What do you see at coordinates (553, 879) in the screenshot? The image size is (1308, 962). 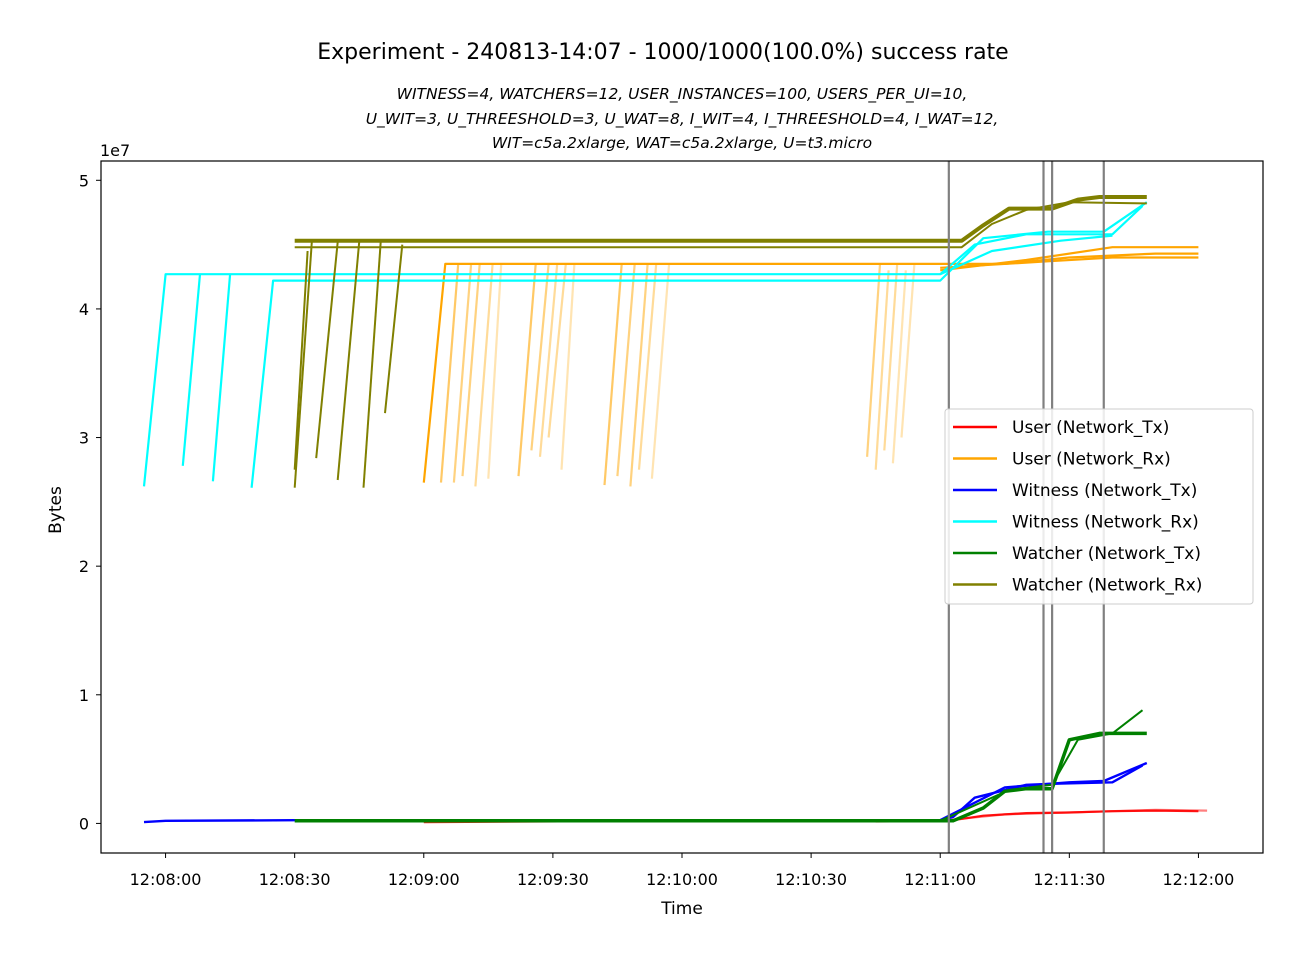 I see `x-tick-label-4: 12:09:30` at bounding box center [553, 879].